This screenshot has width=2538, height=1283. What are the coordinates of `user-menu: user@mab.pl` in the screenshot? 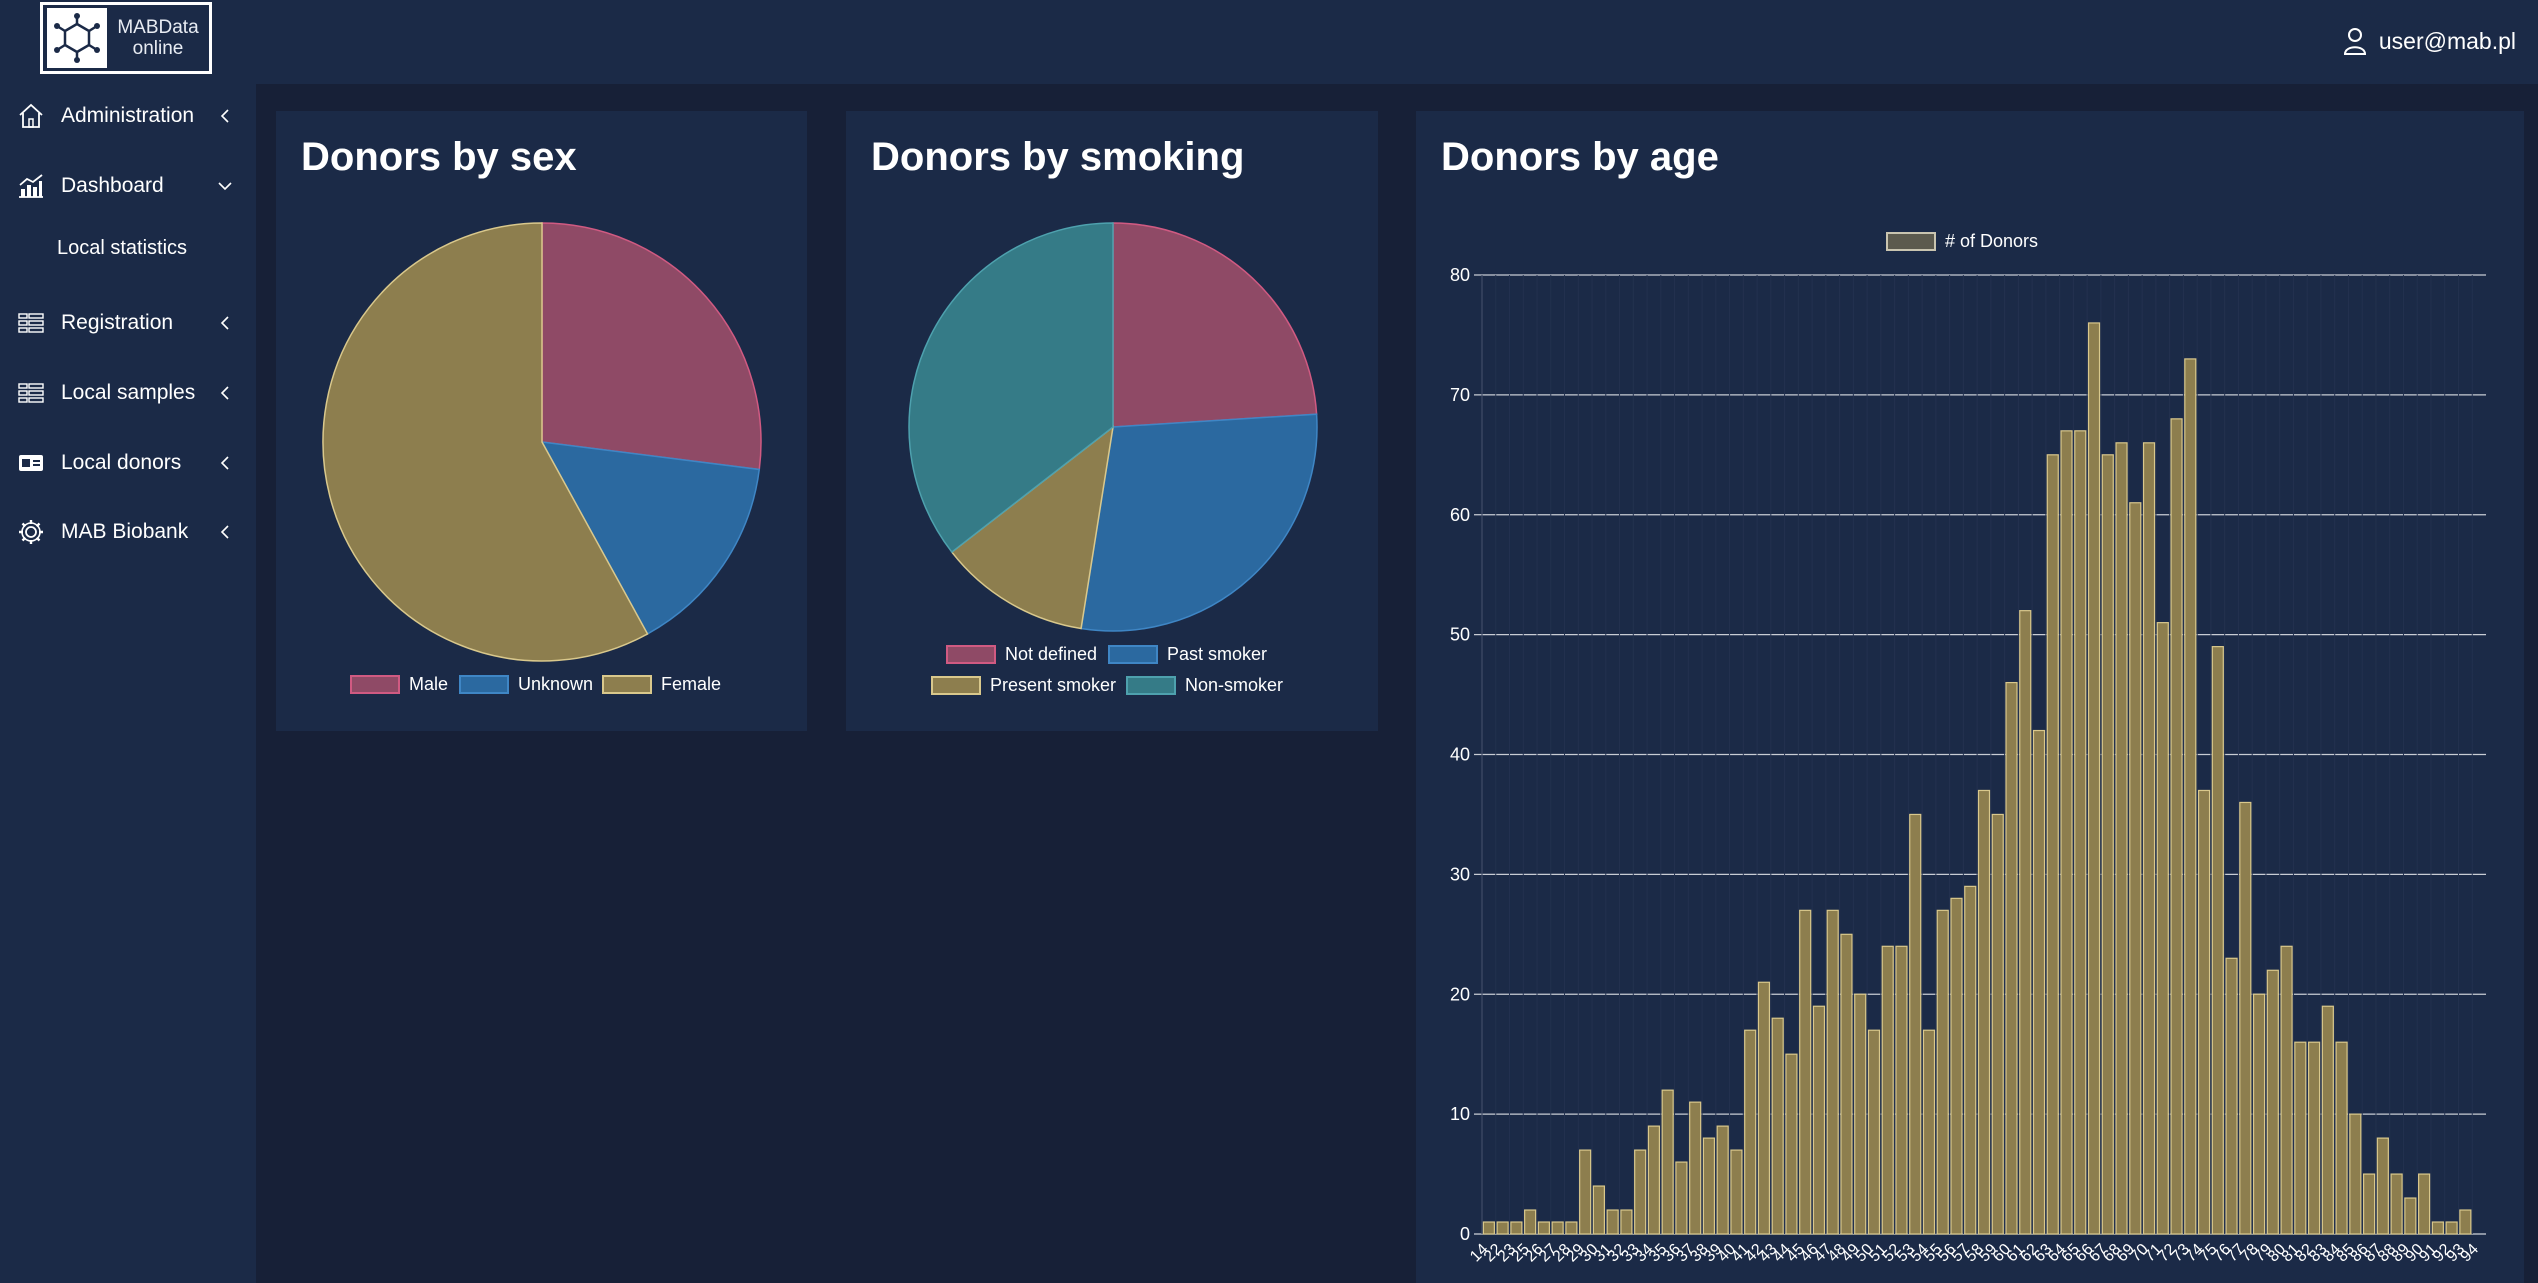 It's located at (2429, 41).